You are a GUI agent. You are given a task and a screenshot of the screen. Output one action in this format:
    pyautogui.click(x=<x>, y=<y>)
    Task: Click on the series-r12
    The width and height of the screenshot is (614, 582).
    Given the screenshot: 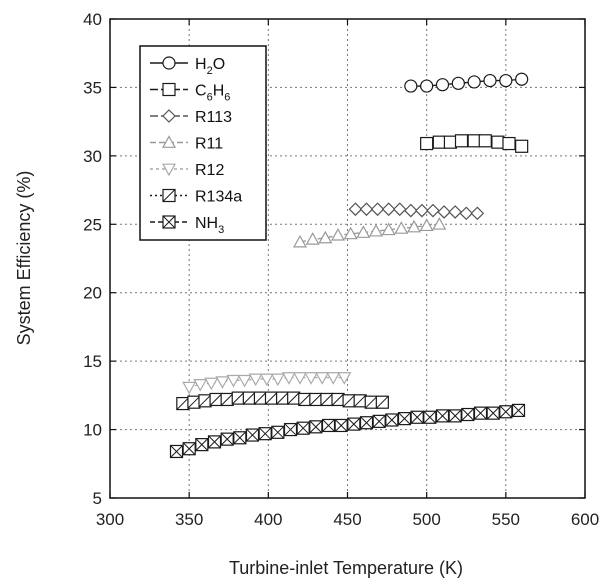 What is the action you would take?
    pyautogui.click(x=267, y=383)
    